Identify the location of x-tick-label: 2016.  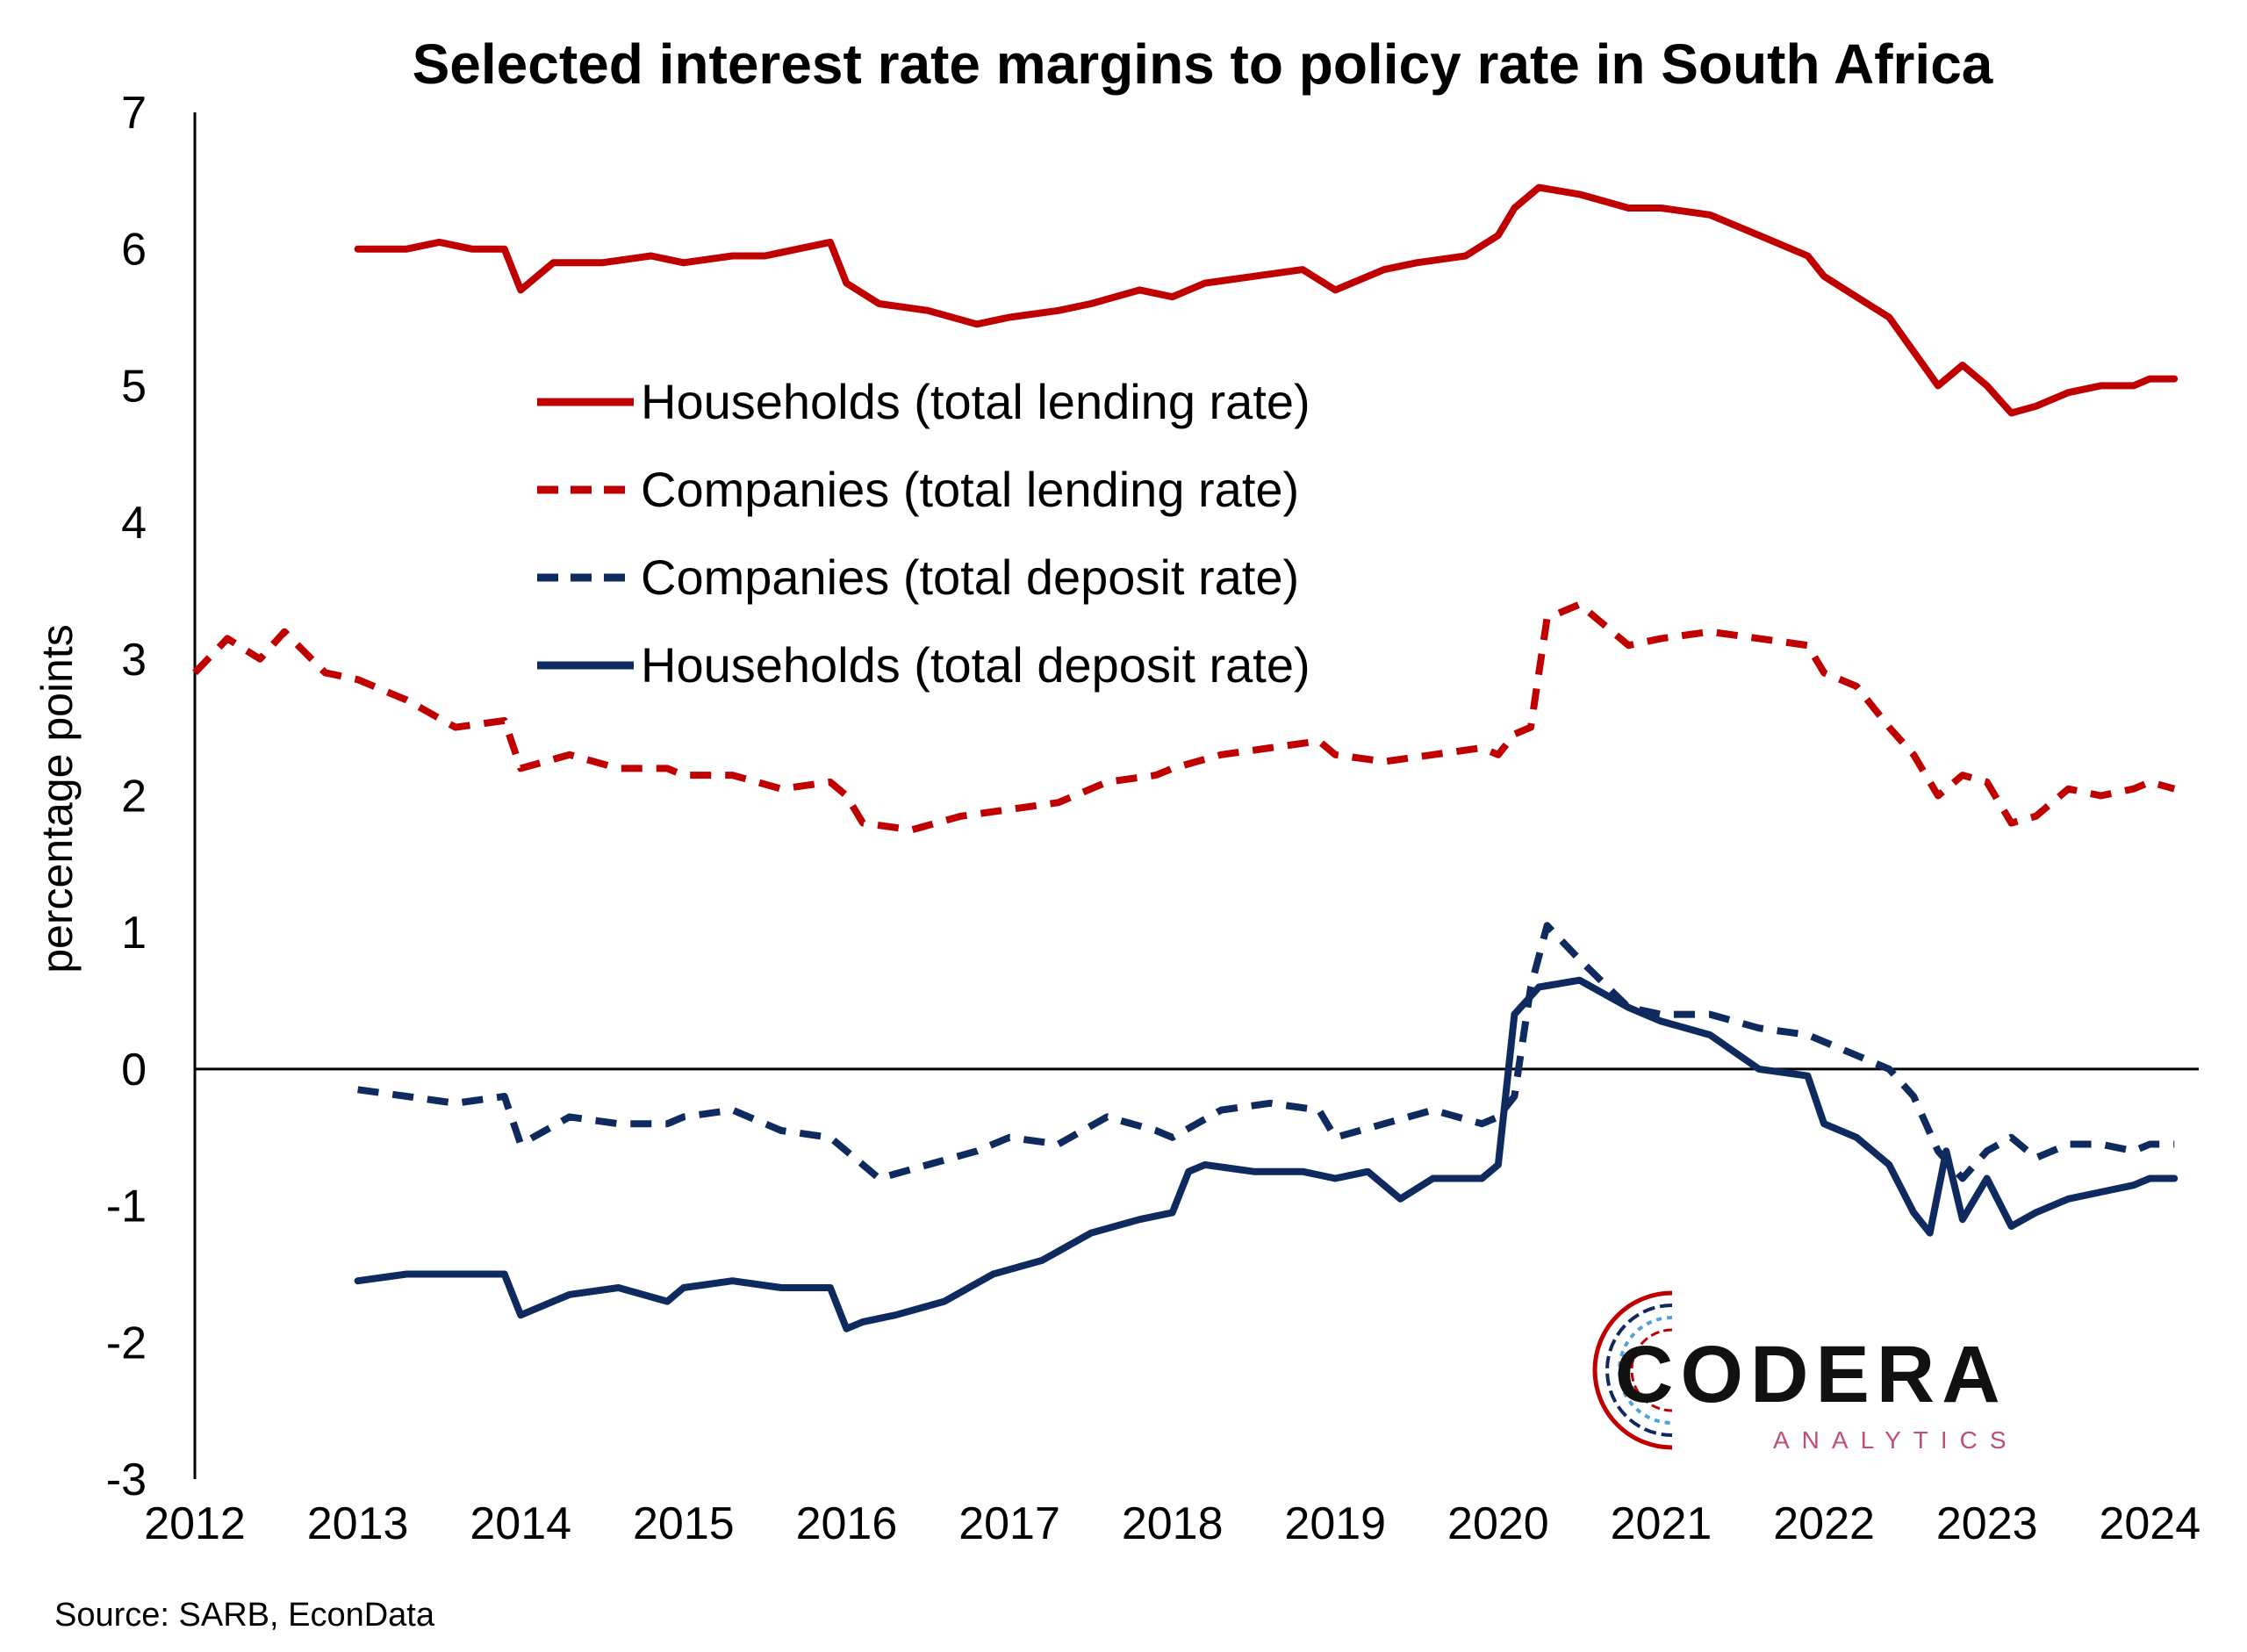
(847, 1523).